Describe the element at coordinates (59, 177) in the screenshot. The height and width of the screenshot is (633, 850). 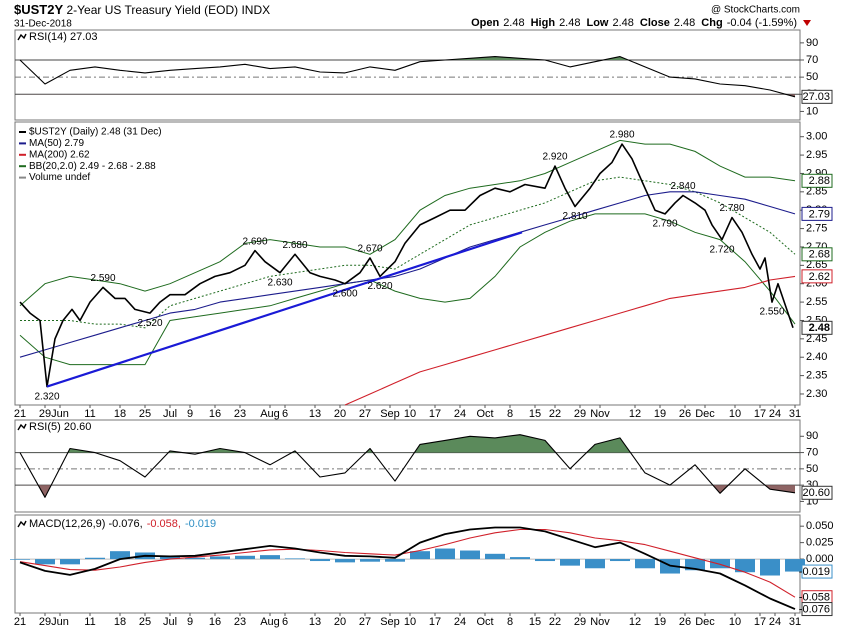
I see `legend-entry: Volume undef` at that location.